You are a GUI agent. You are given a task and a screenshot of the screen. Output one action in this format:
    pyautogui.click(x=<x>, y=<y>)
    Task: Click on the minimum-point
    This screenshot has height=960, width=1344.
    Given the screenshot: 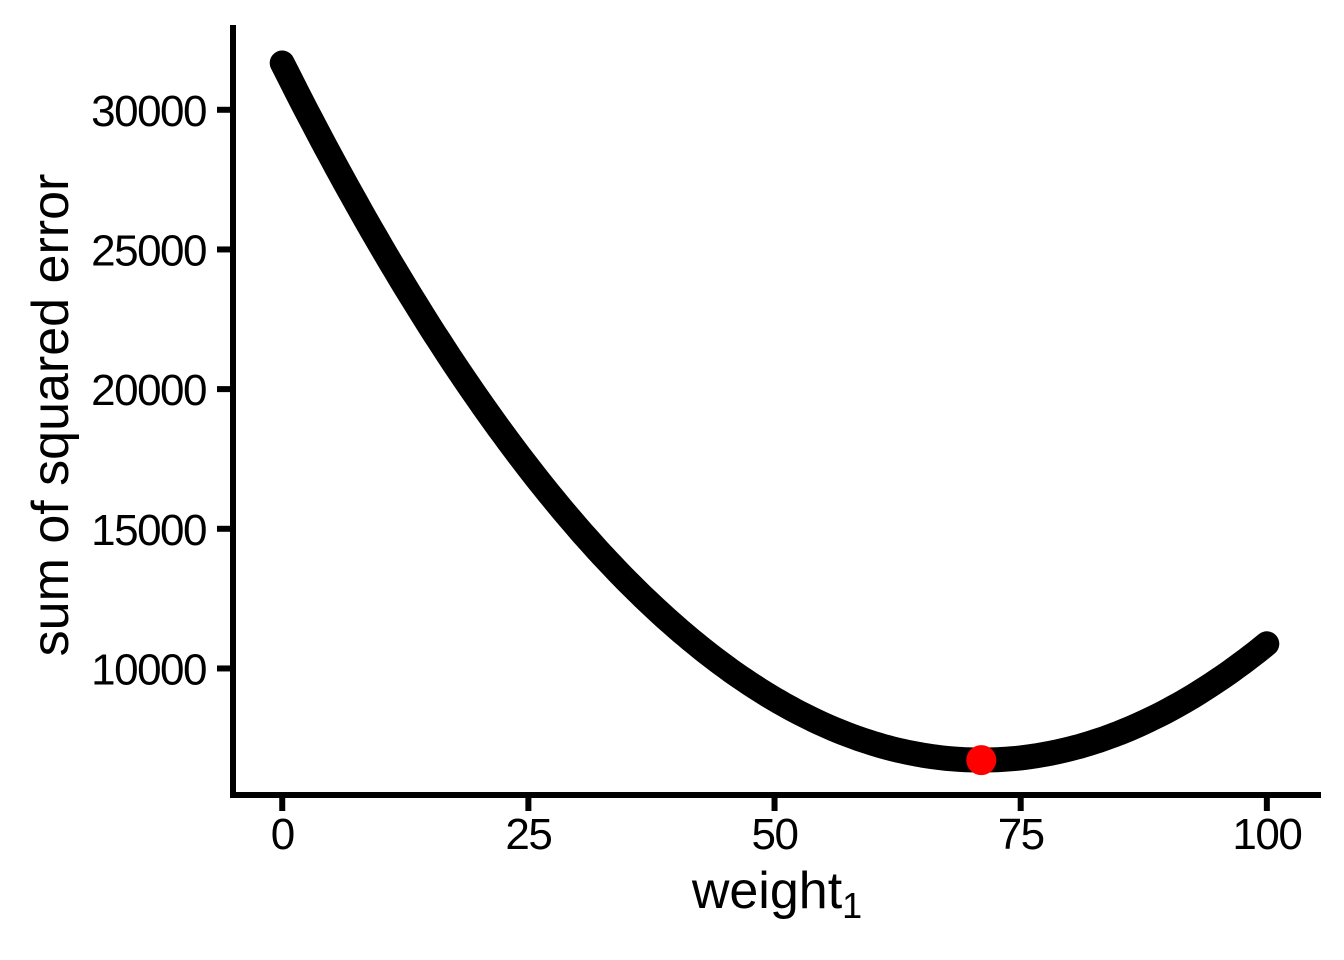 What is the action you would take?
    pyautogui.click(x=981, y=760)
    